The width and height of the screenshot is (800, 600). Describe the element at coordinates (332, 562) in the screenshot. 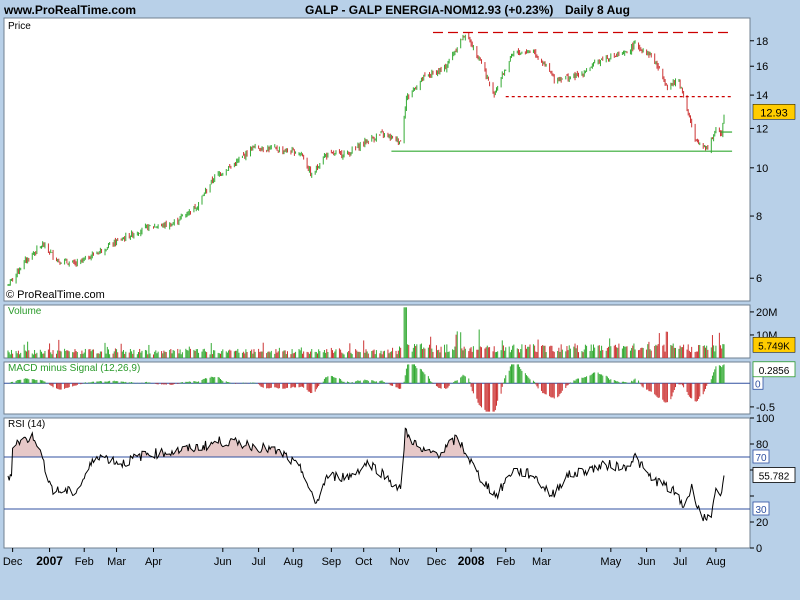

I see `x-tick-label: Sep` at that location.